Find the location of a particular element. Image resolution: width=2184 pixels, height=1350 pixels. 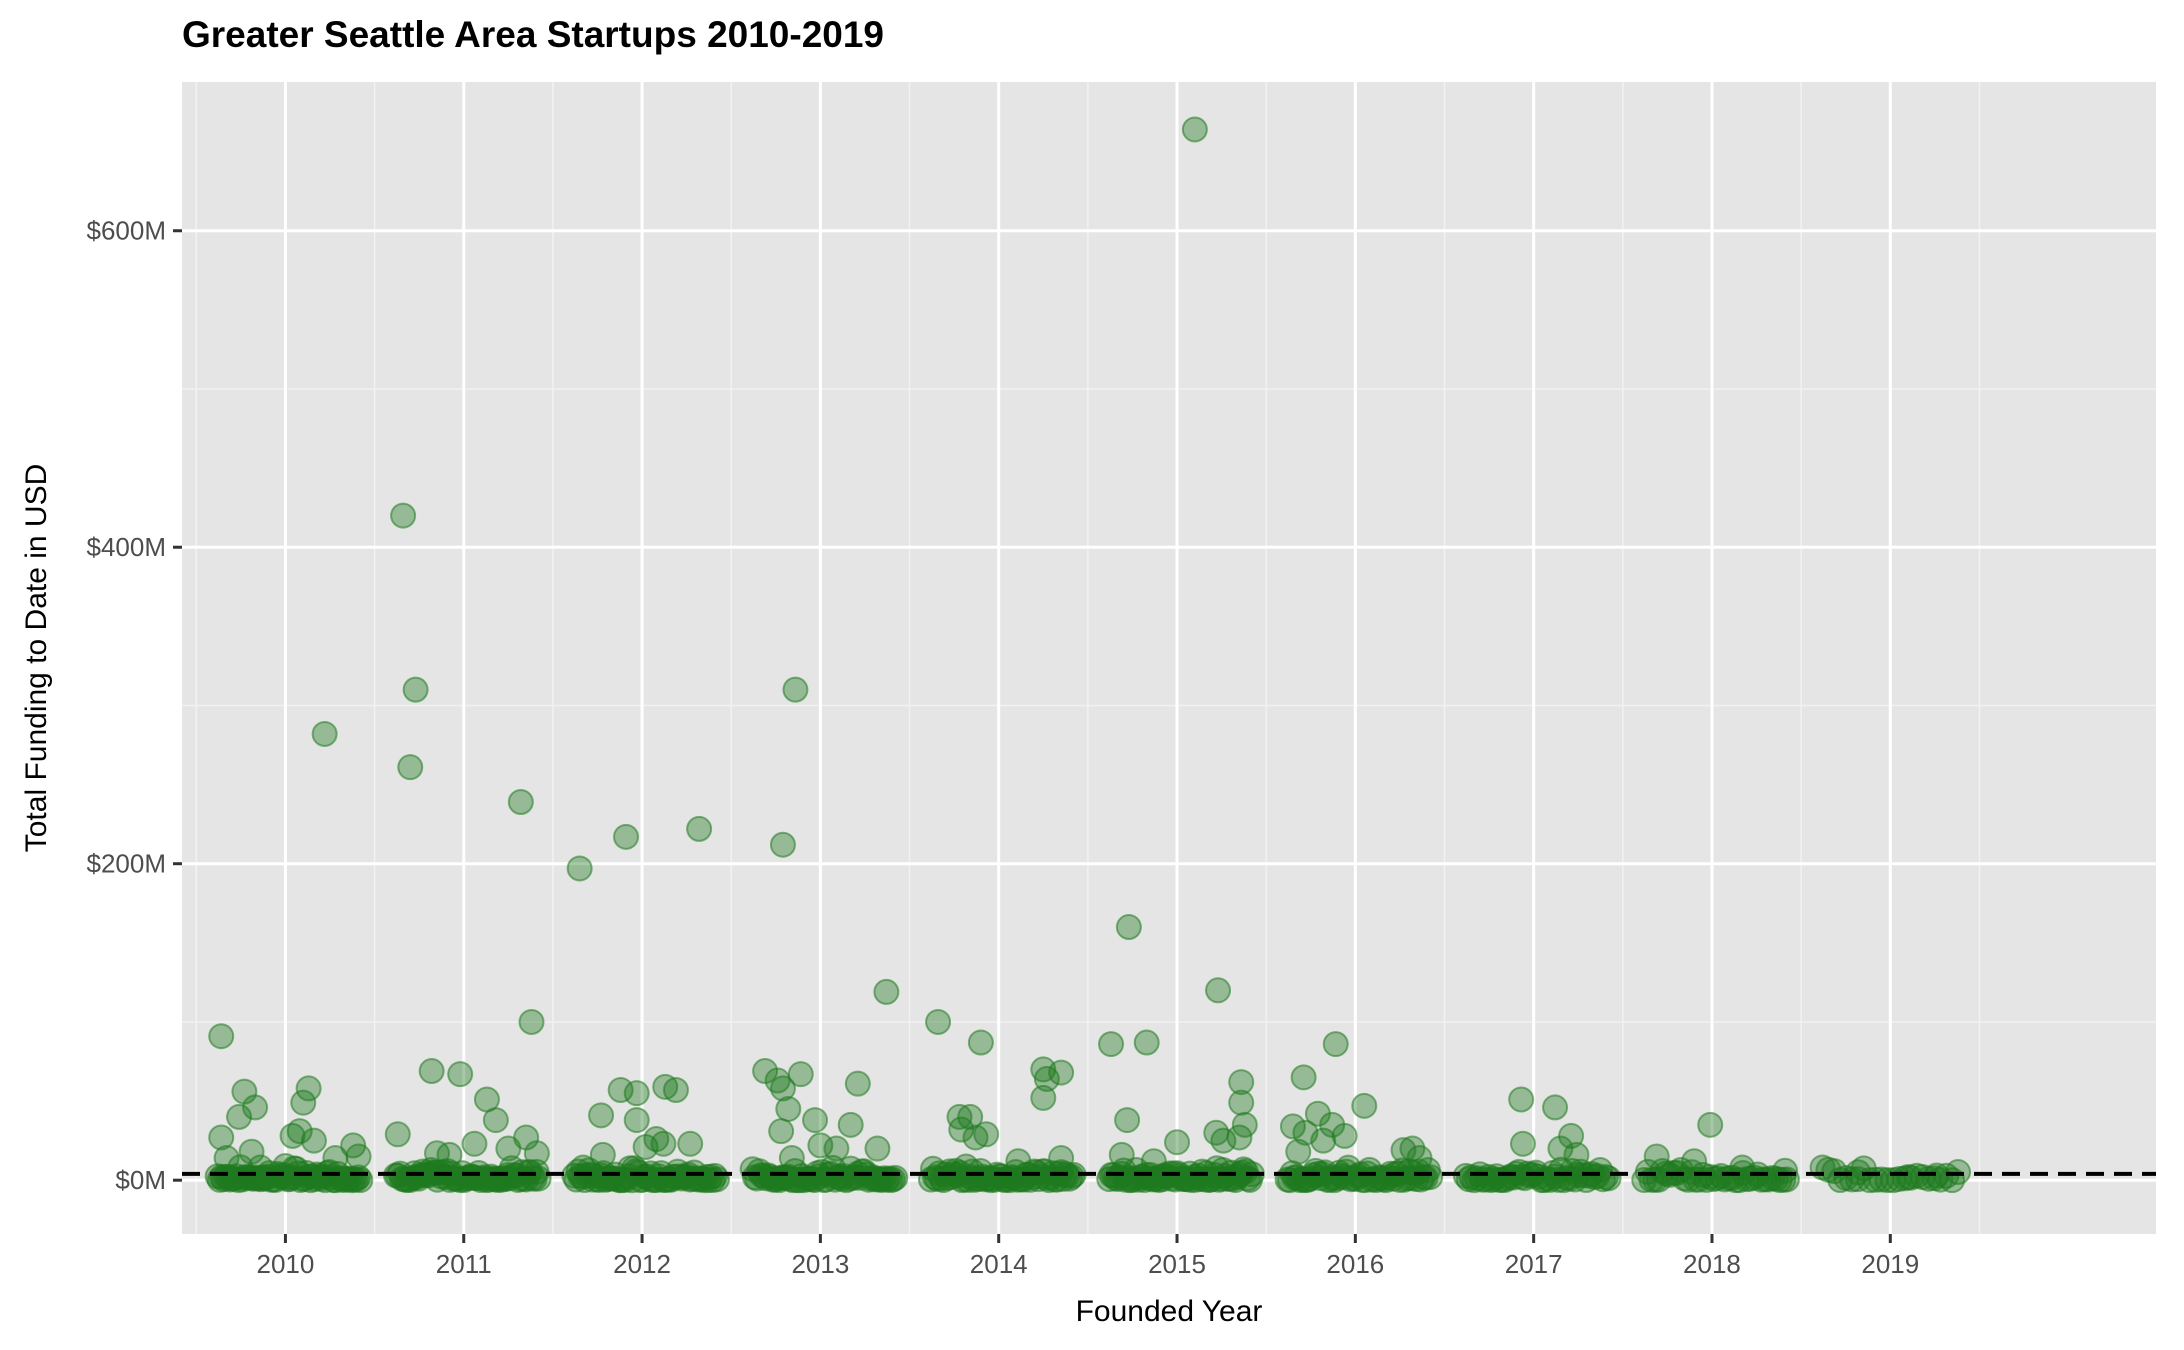

x-tick-label: 2013 is located at coordinates (820, 1264).